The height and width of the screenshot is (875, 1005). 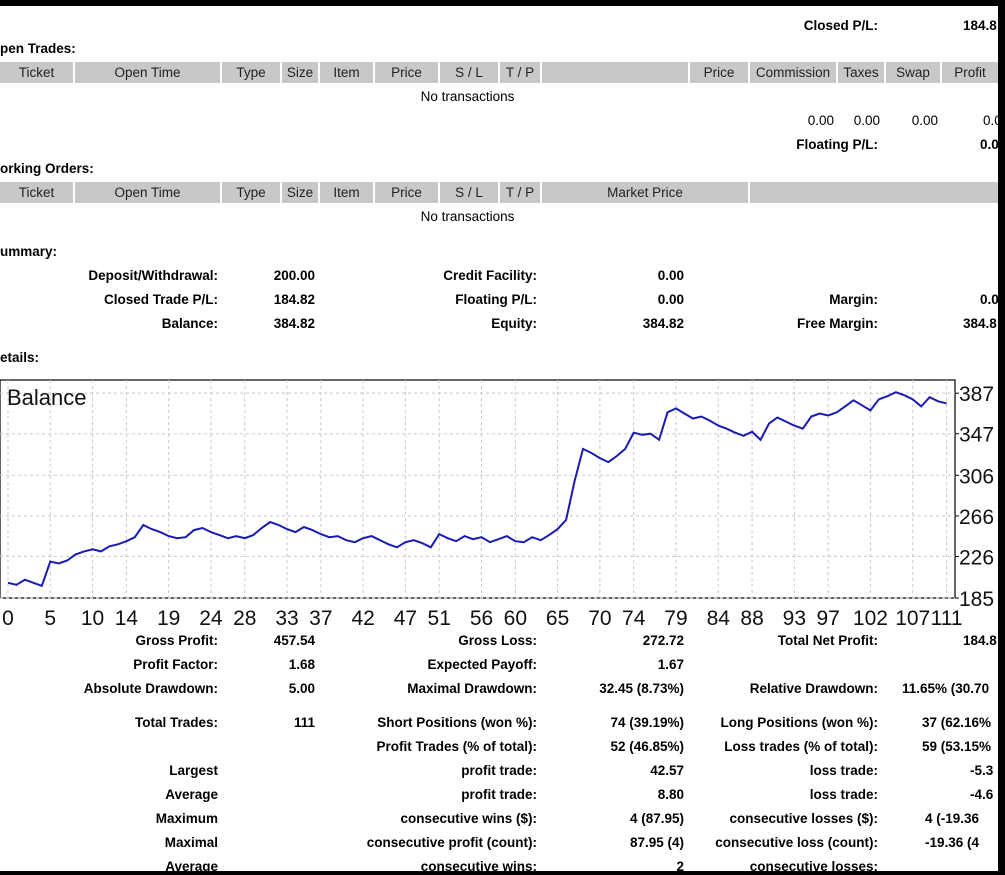 I want to click on col-price: Price, so click(x=407, y=72).